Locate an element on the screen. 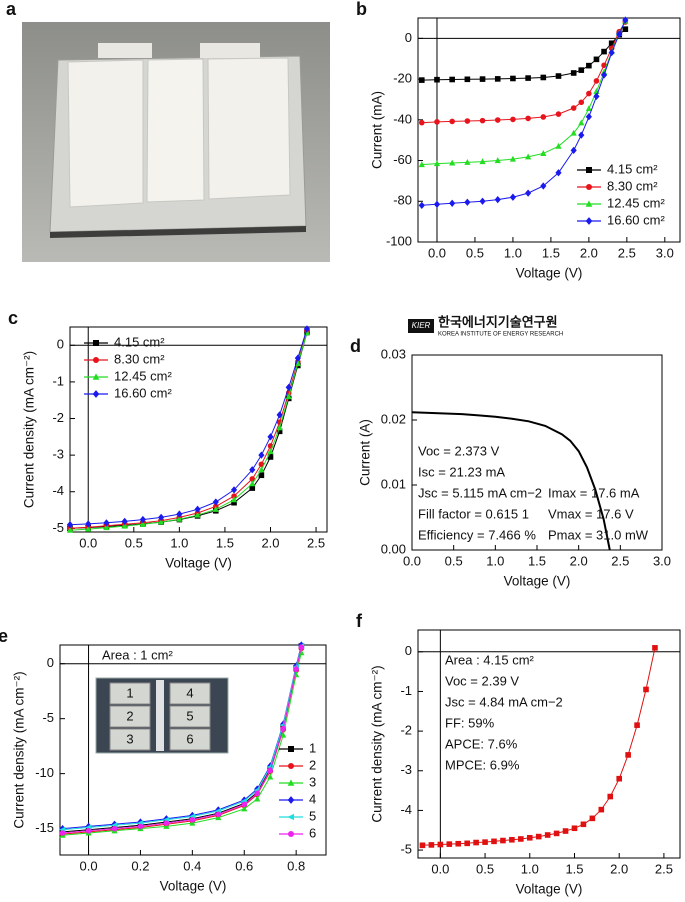 This screenshot has width=685, height=902. annotation: Pmax = 31.0 mW is located at coordinates (598, 534).